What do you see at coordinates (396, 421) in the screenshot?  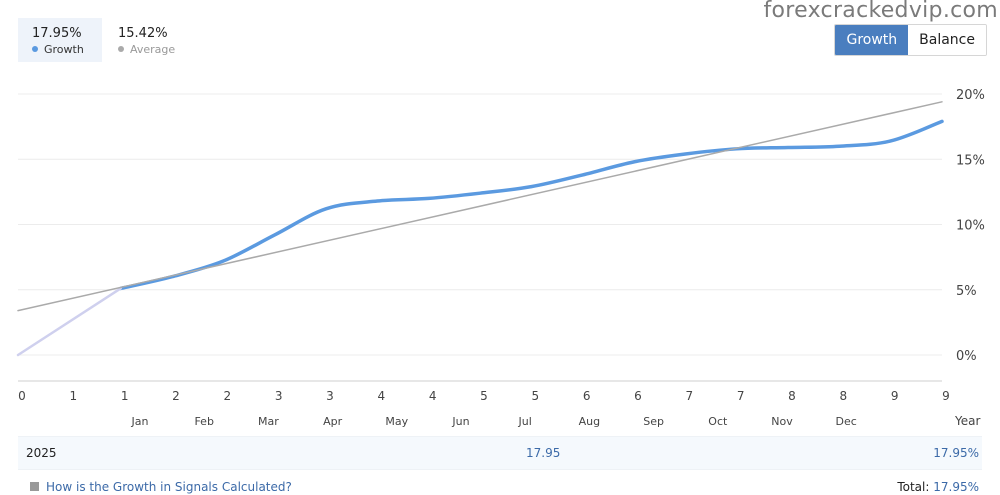 I see `month-label: May` at bounding box center [396, 421].